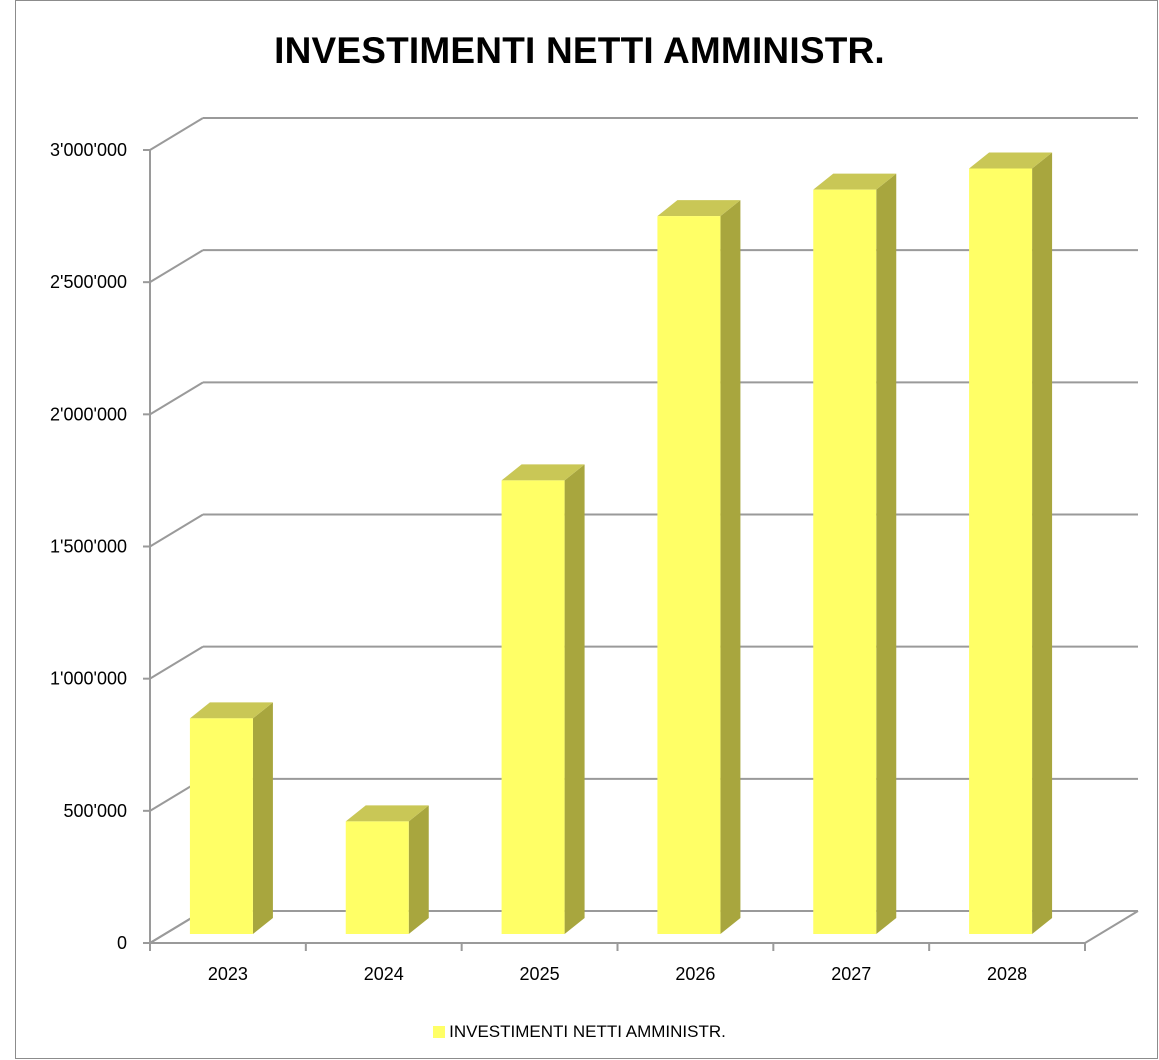 The height and width of the screenshot is (1060, 1159). I want to click on y-tick-label: 500'000, so click(95, 811).